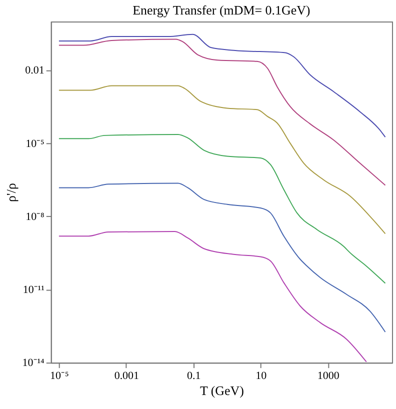  What do you see at coordinates (35, 144) in the screenshot?
I see `y-tick-label: 10⁻⁵` at bounding box center [35, 144].